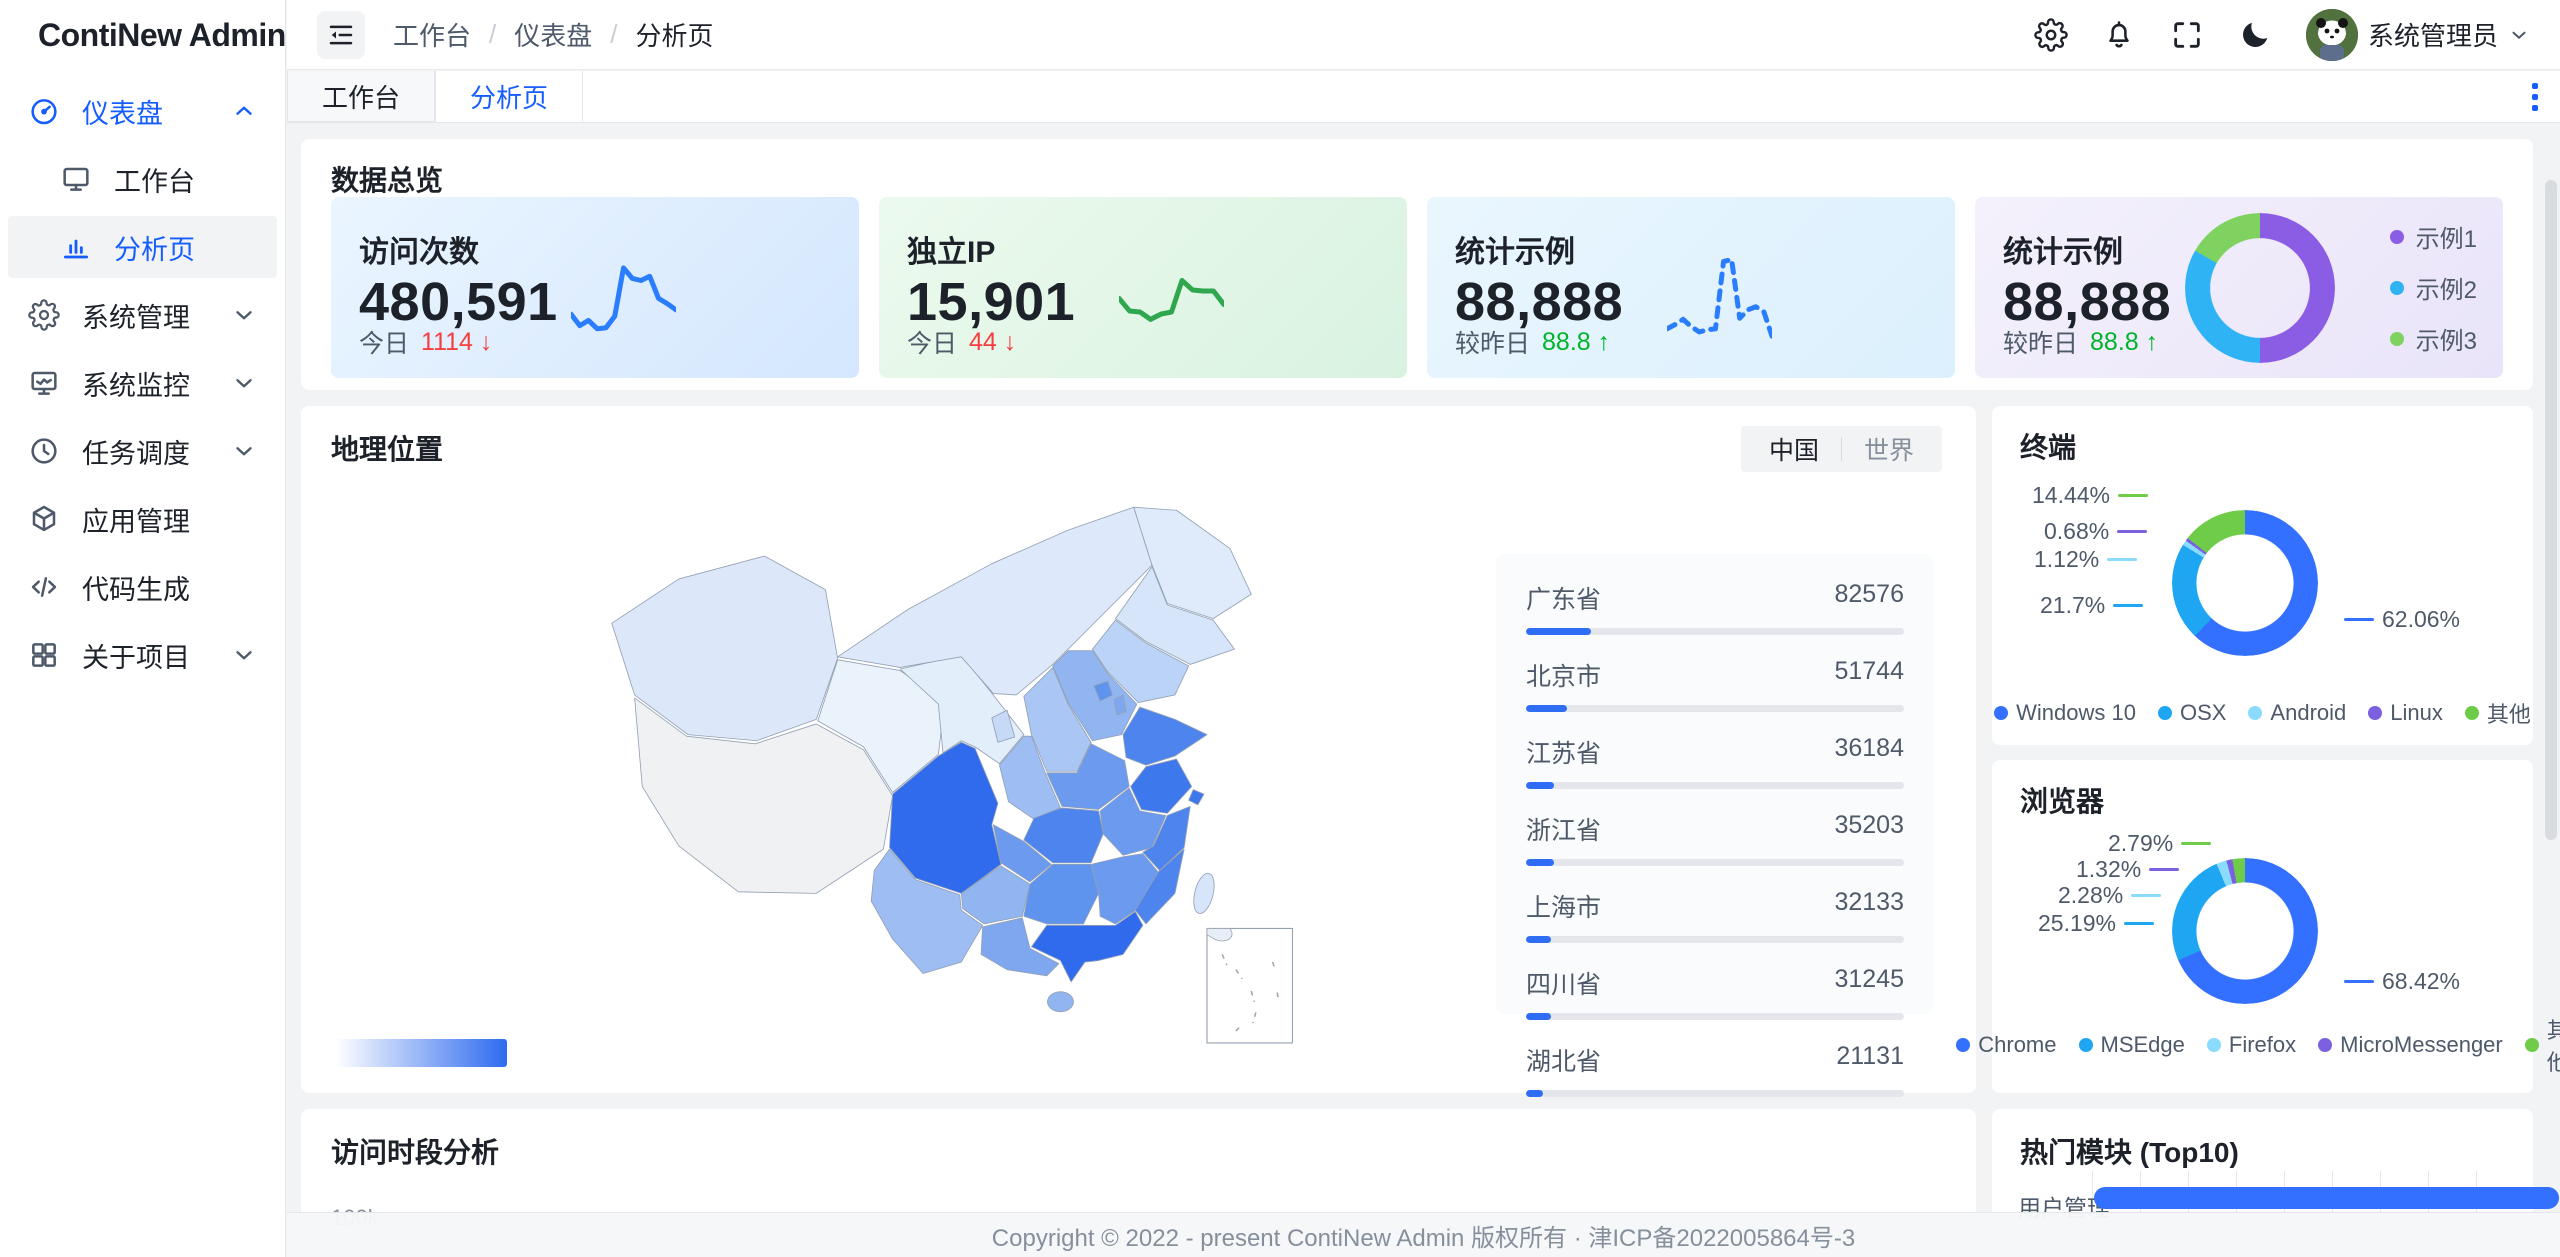  Describe the element at coordinates (1869, 825) in the screenshot. I see `province-value: 35203` at that location.